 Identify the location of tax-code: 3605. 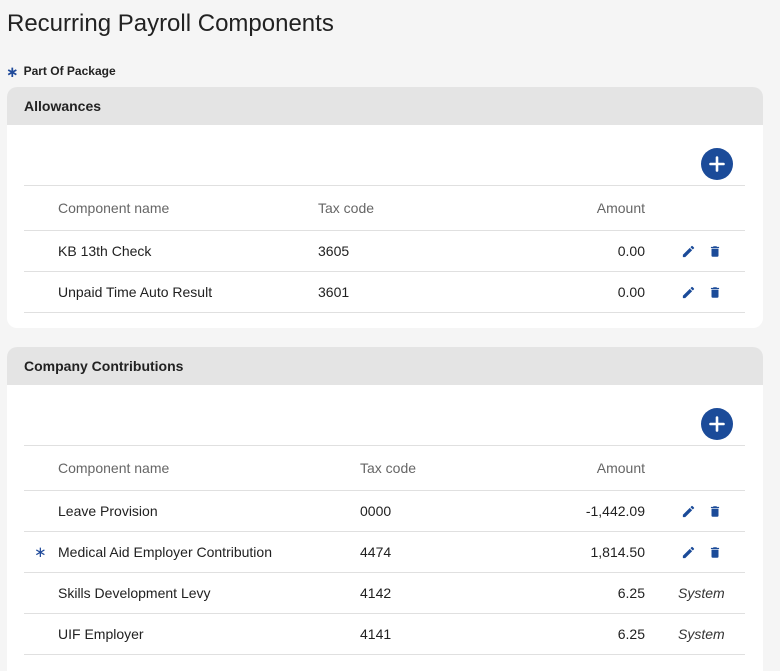
(334, 251).